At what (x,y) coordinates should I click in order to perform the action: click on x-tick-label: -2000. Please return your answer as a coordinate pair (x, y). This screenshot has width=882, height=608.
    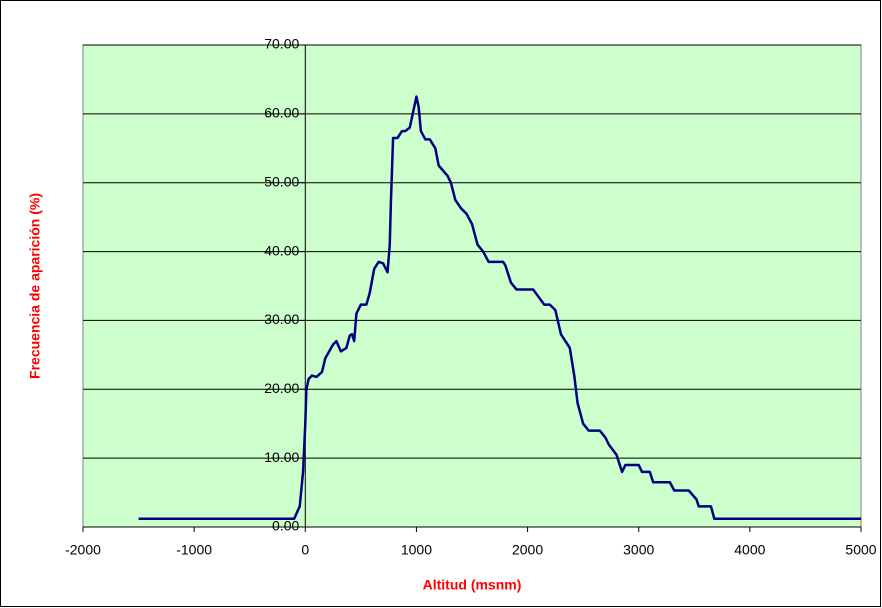
    Looking at the image, I should click on (83, 550).